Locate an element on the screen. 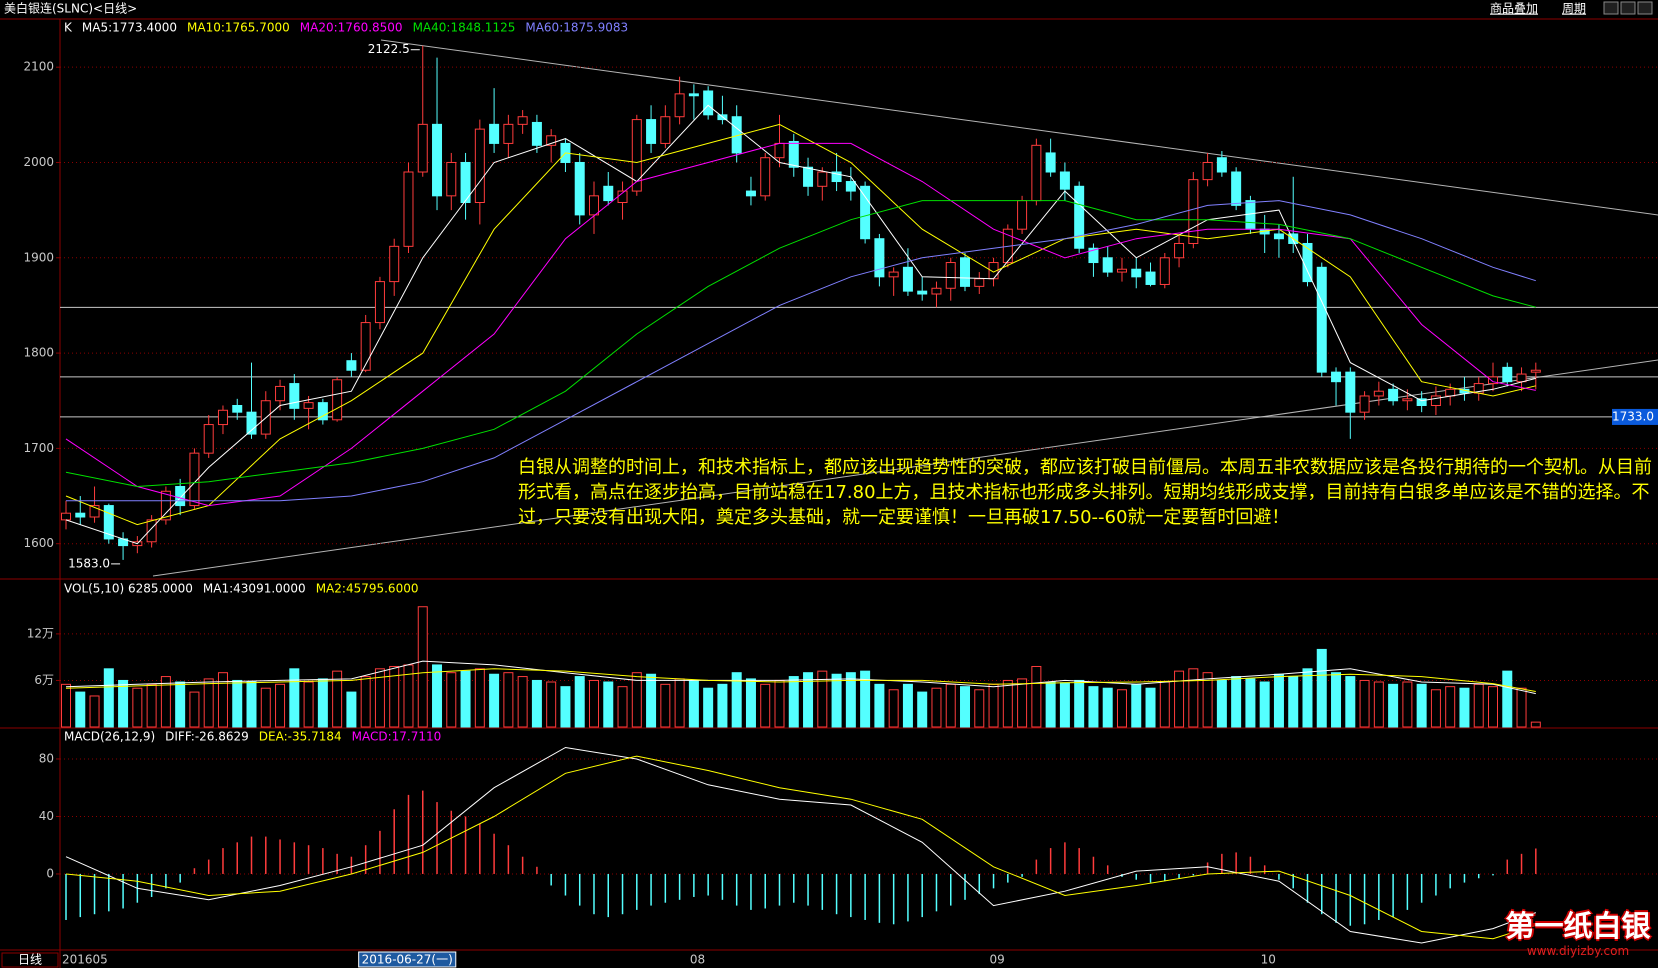 This screenshot has width=1658, height=968. x-tick-label: 201605 is located at coordinates (85, 960).